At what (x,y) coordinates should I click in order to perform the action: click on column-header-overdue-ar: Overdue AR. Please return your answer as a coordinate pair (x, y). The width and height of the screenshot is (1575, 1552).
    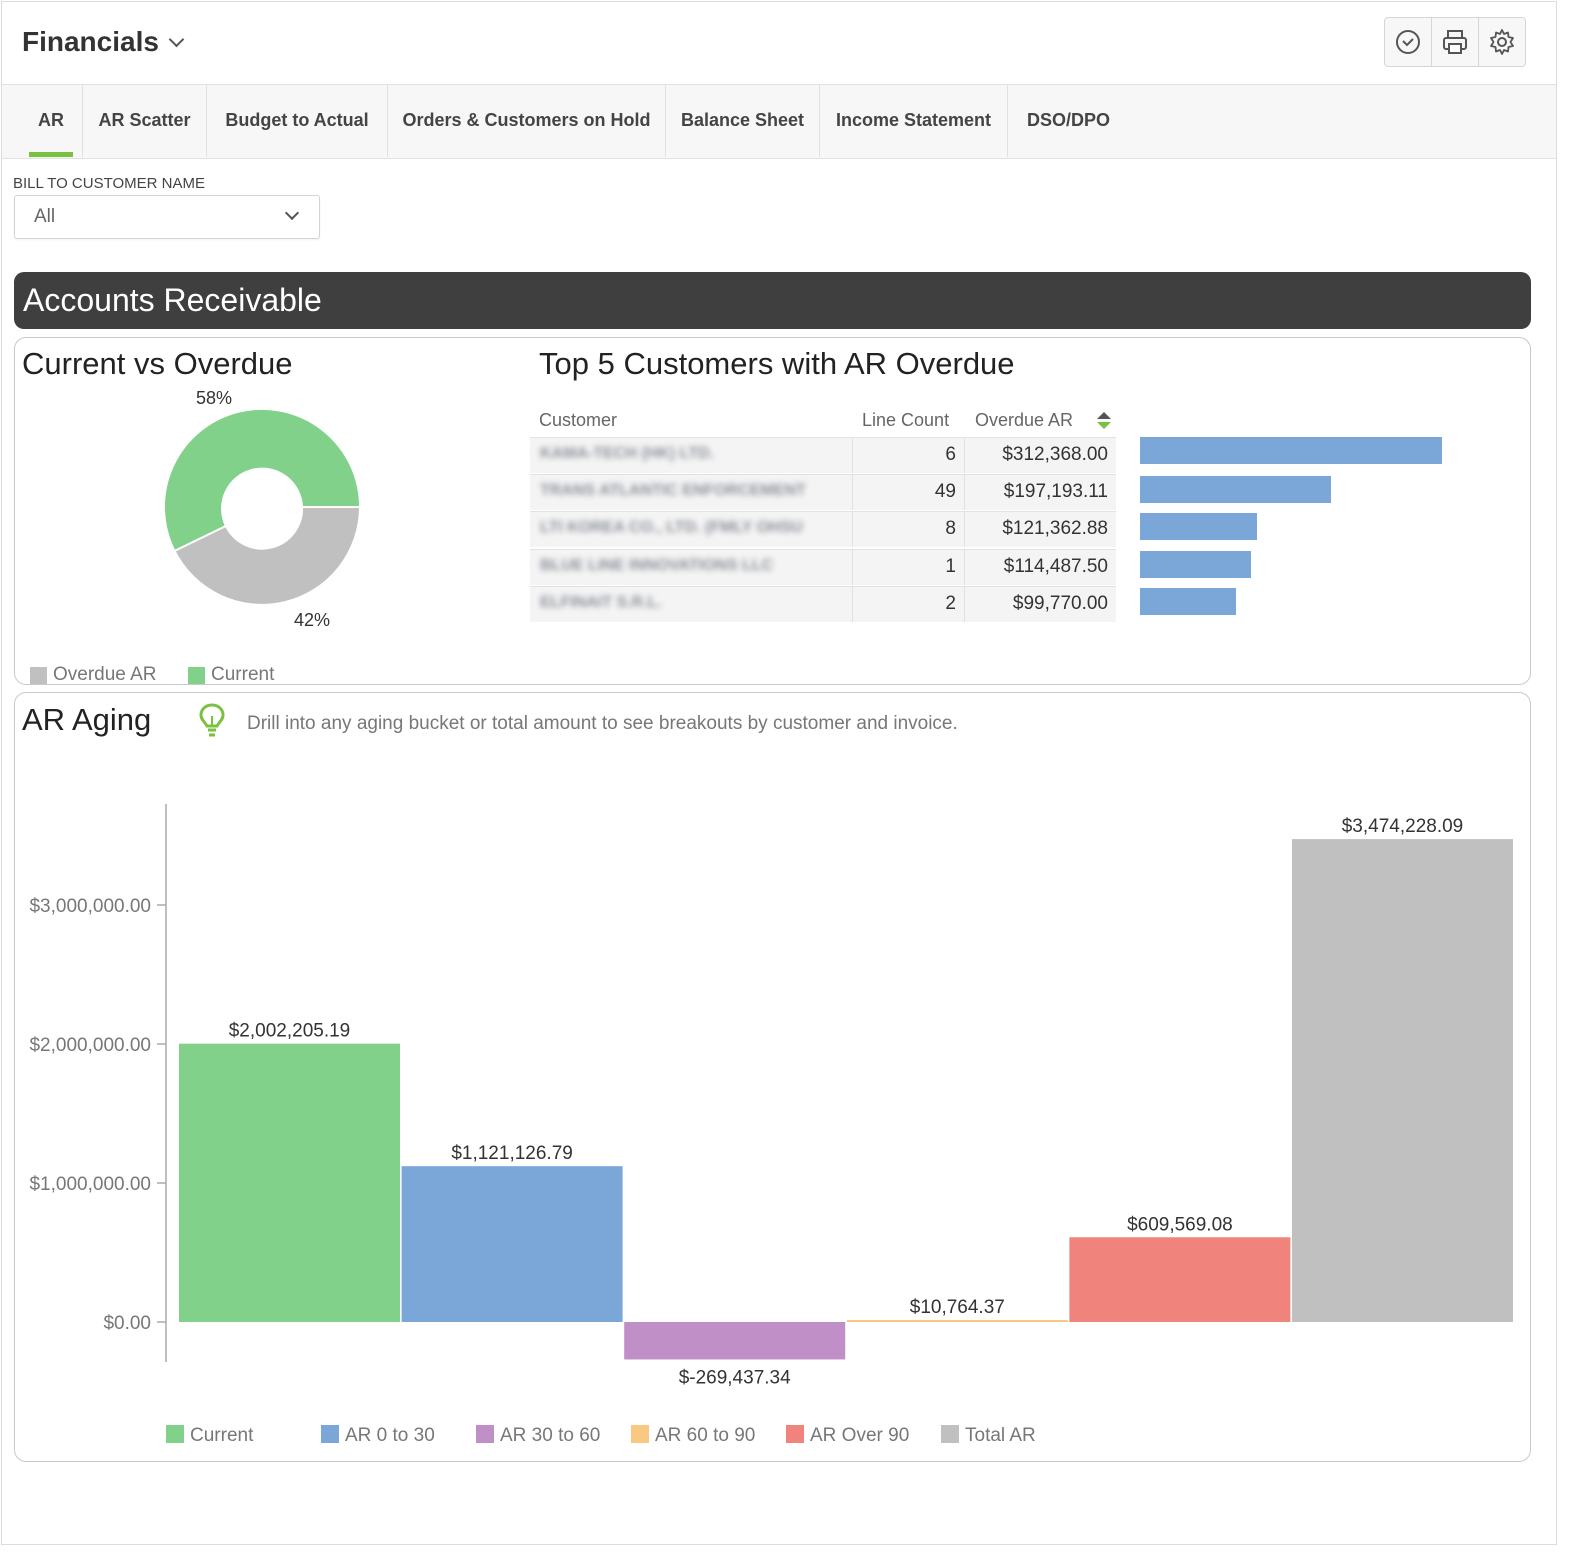
    Looking at the image, I should click on (1024, 420).